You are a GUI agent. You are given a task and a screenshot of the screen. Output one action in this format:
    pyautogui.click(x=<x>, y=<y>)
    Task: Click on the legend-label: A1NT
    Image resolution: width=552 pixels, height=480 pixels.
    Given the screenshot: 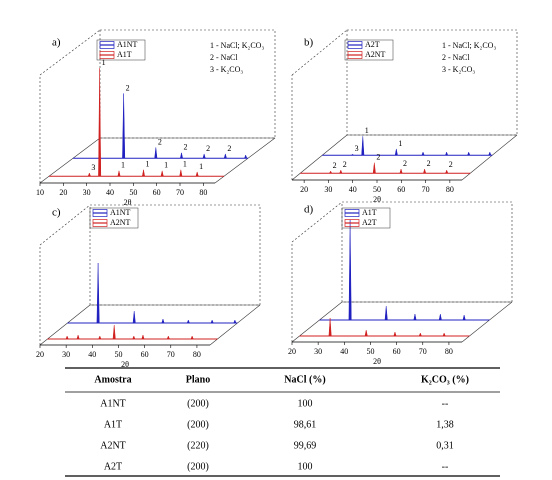 What is the action you would take?
    pyautogui.click(x=127, y=44)
    